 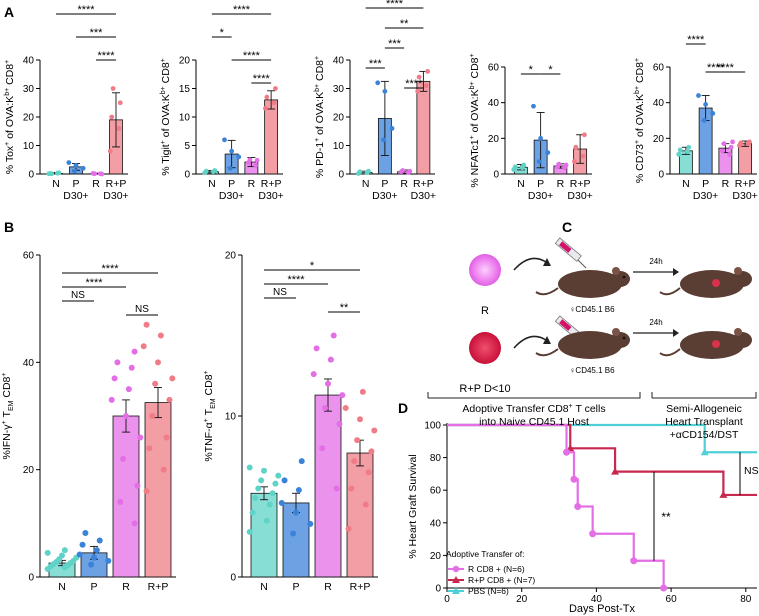 What do you see at coordinates (484, 389) in the screenshot?
I see `row2-label: R+P D<10` at bounding box center [484, 389].